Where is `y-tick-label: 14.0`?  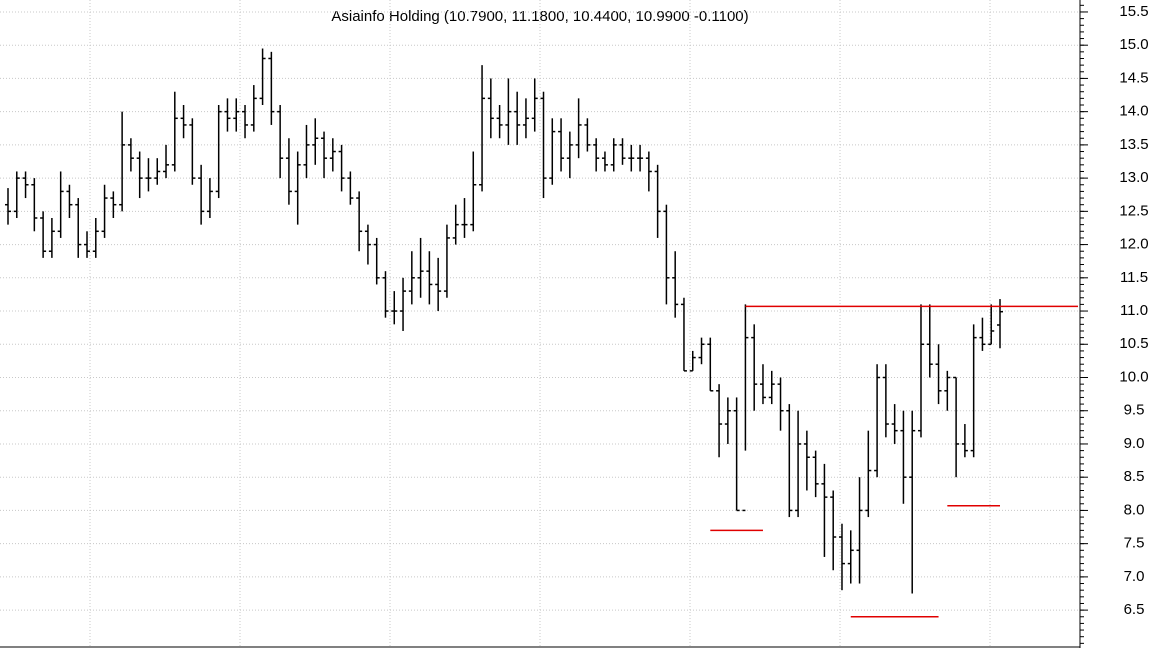 y-tick-label: 14.0 is located at coordinates (1133, 111).